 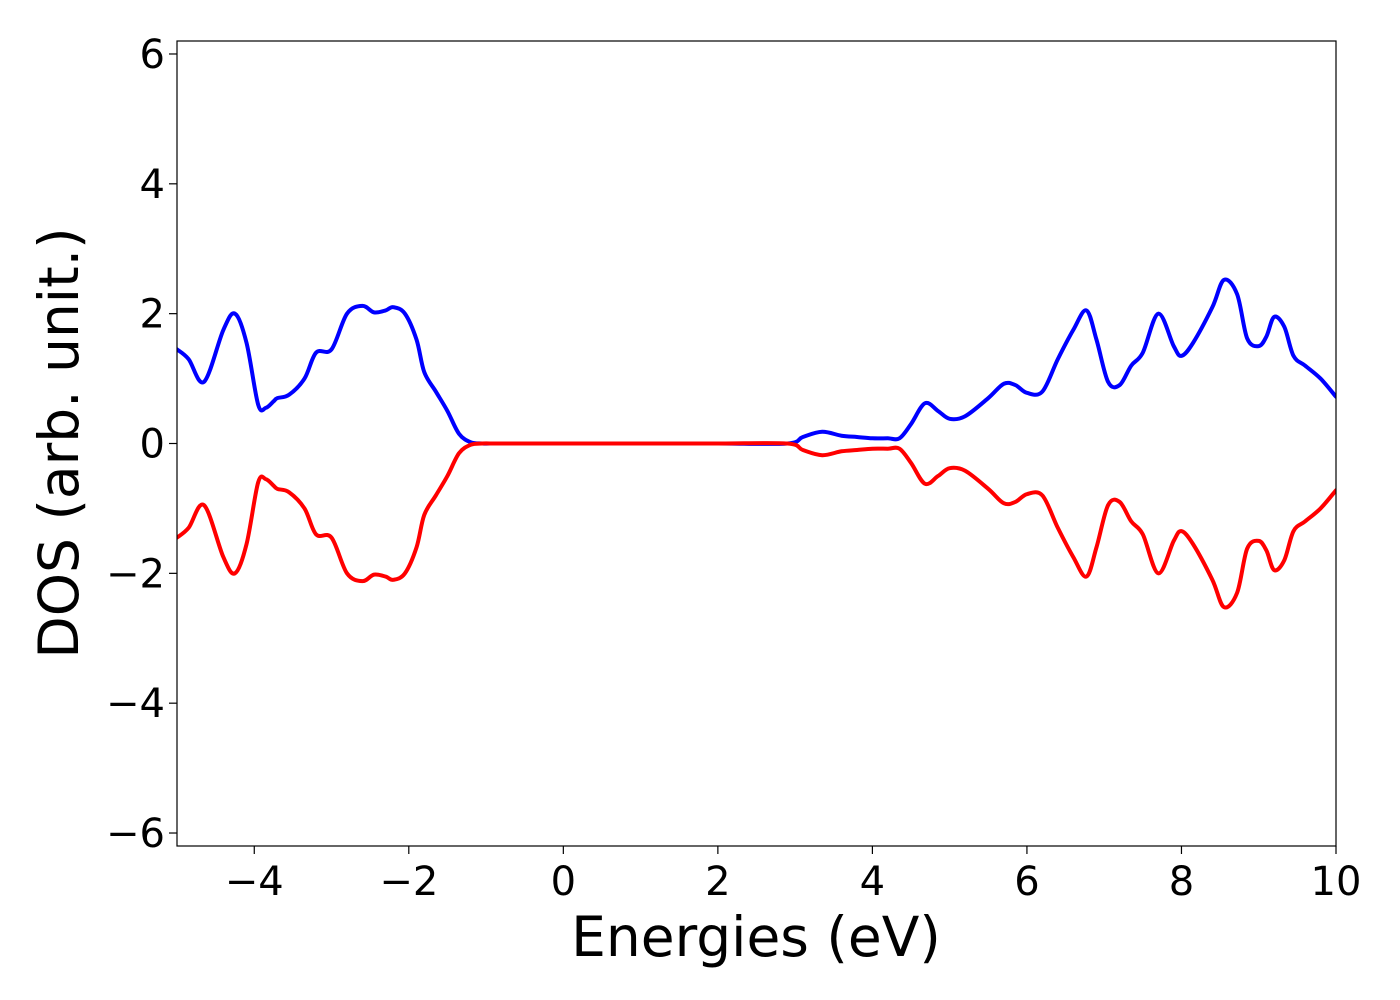 I want to click on x-tick-label: 10, so click(x=1336, y=882).